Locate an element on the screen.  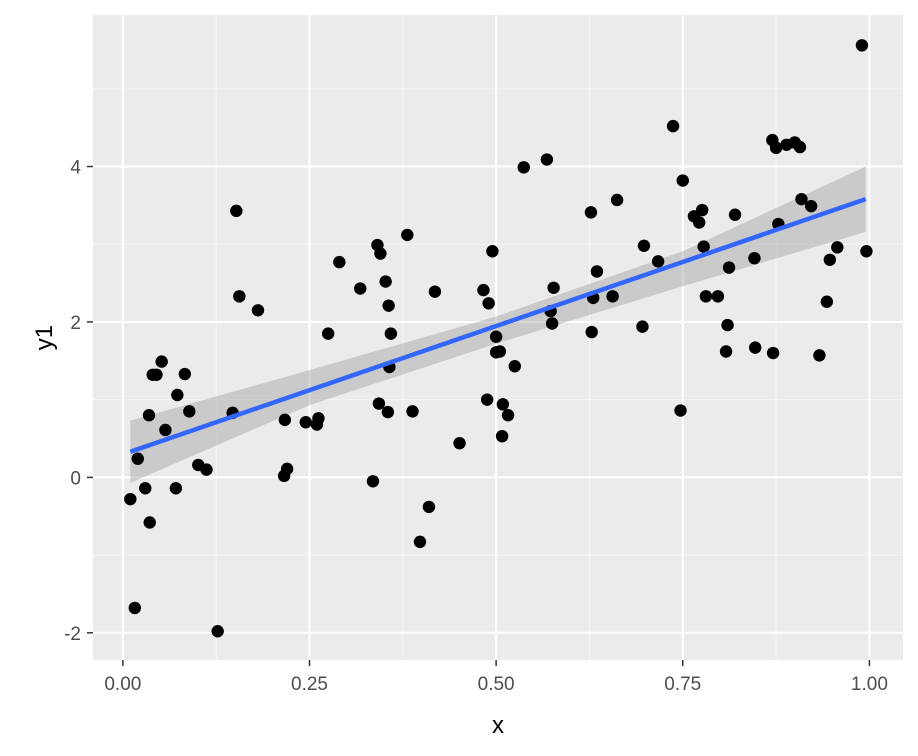
y-axis-title: y1 is located at coordinates (44, 337).